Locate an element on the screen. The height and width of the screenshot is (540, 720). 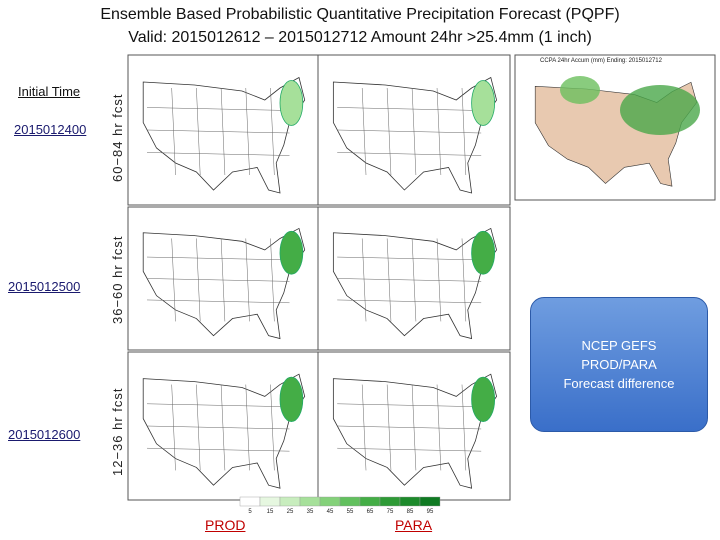
row-date: 2015012600 is located at coordinates (44, 434).